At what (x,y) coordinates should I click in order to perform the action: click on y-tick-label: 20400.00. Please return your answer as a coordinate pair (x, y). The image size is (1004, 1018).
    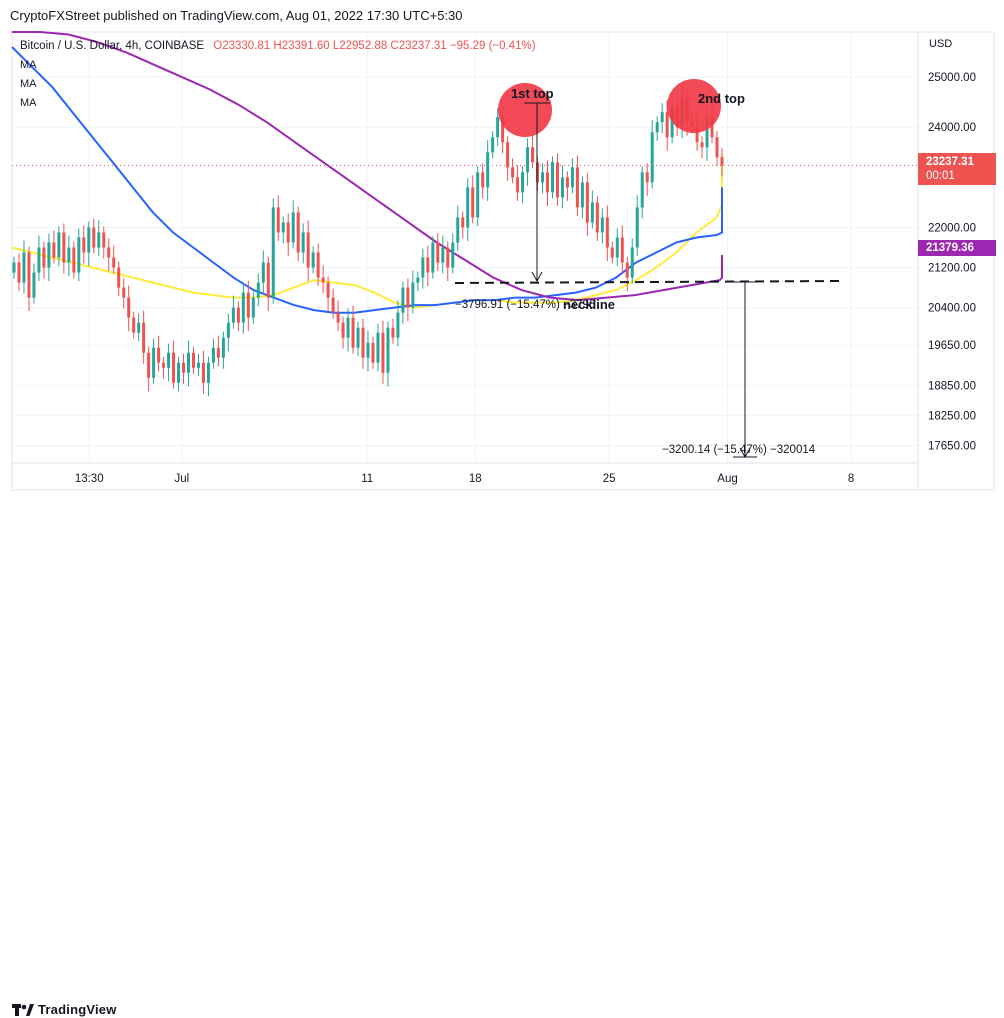
    Looking at the image, I should click on (952, 309).